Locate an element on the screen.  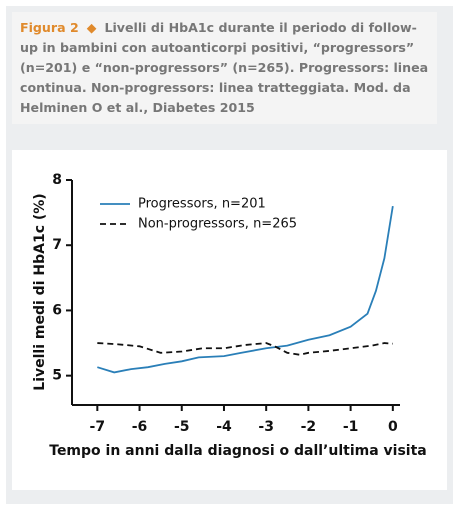
legend-label: Non-progressors, n=265 is located at coordinates (217, 224).